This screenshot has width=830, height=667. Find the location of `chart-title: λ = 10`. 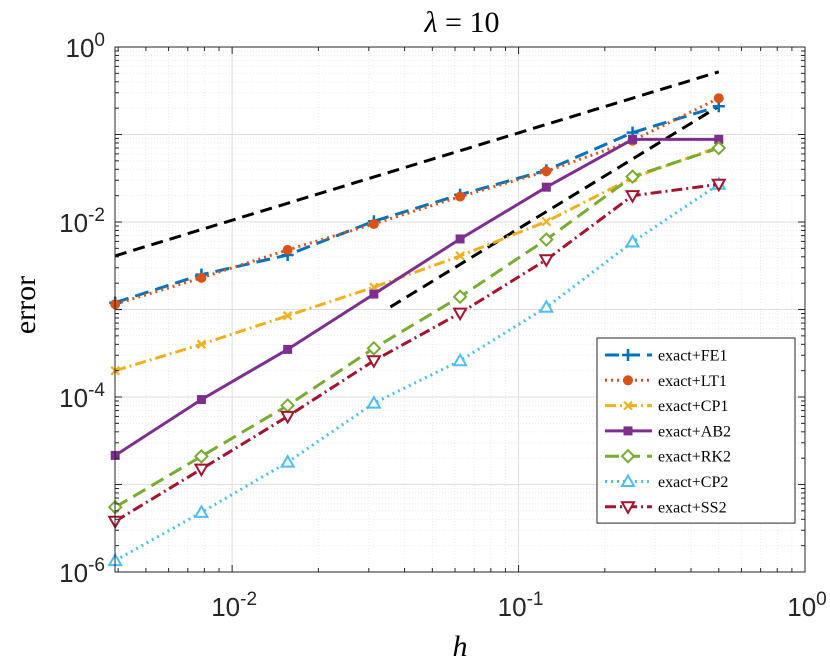

chart-title: λ = 10 is located at coordinates (462, 22).